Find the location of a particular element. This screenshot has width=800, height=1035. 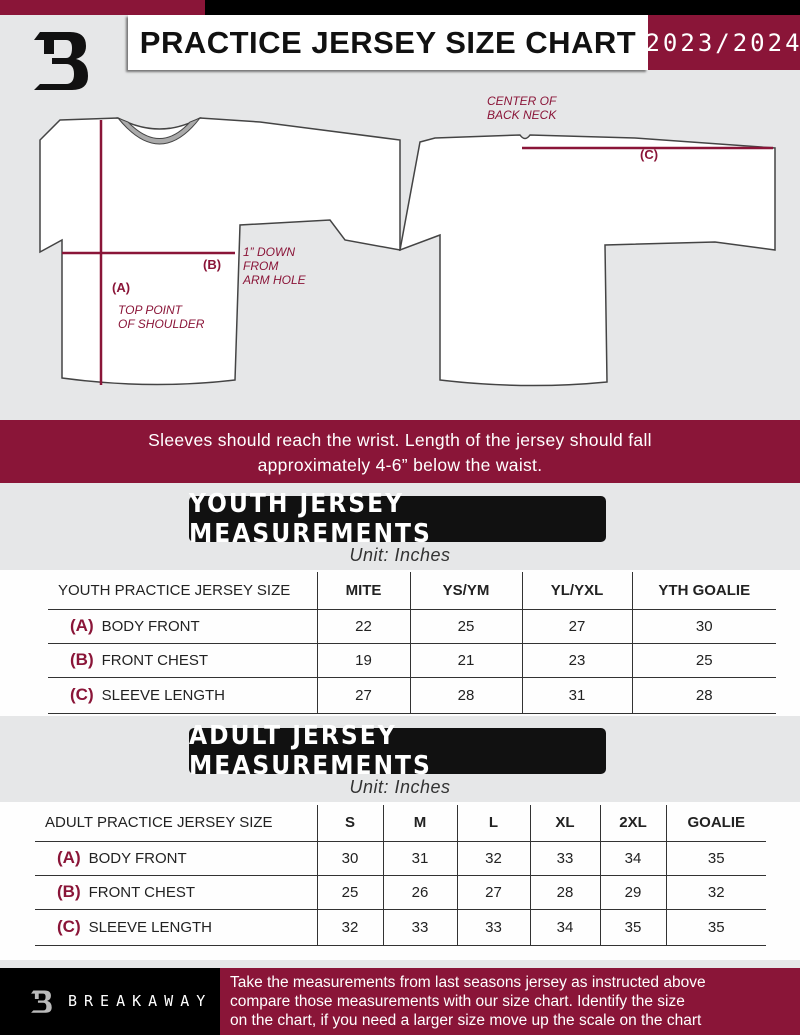

note-line: ARM HOLE is located at coordinates (274, 280).